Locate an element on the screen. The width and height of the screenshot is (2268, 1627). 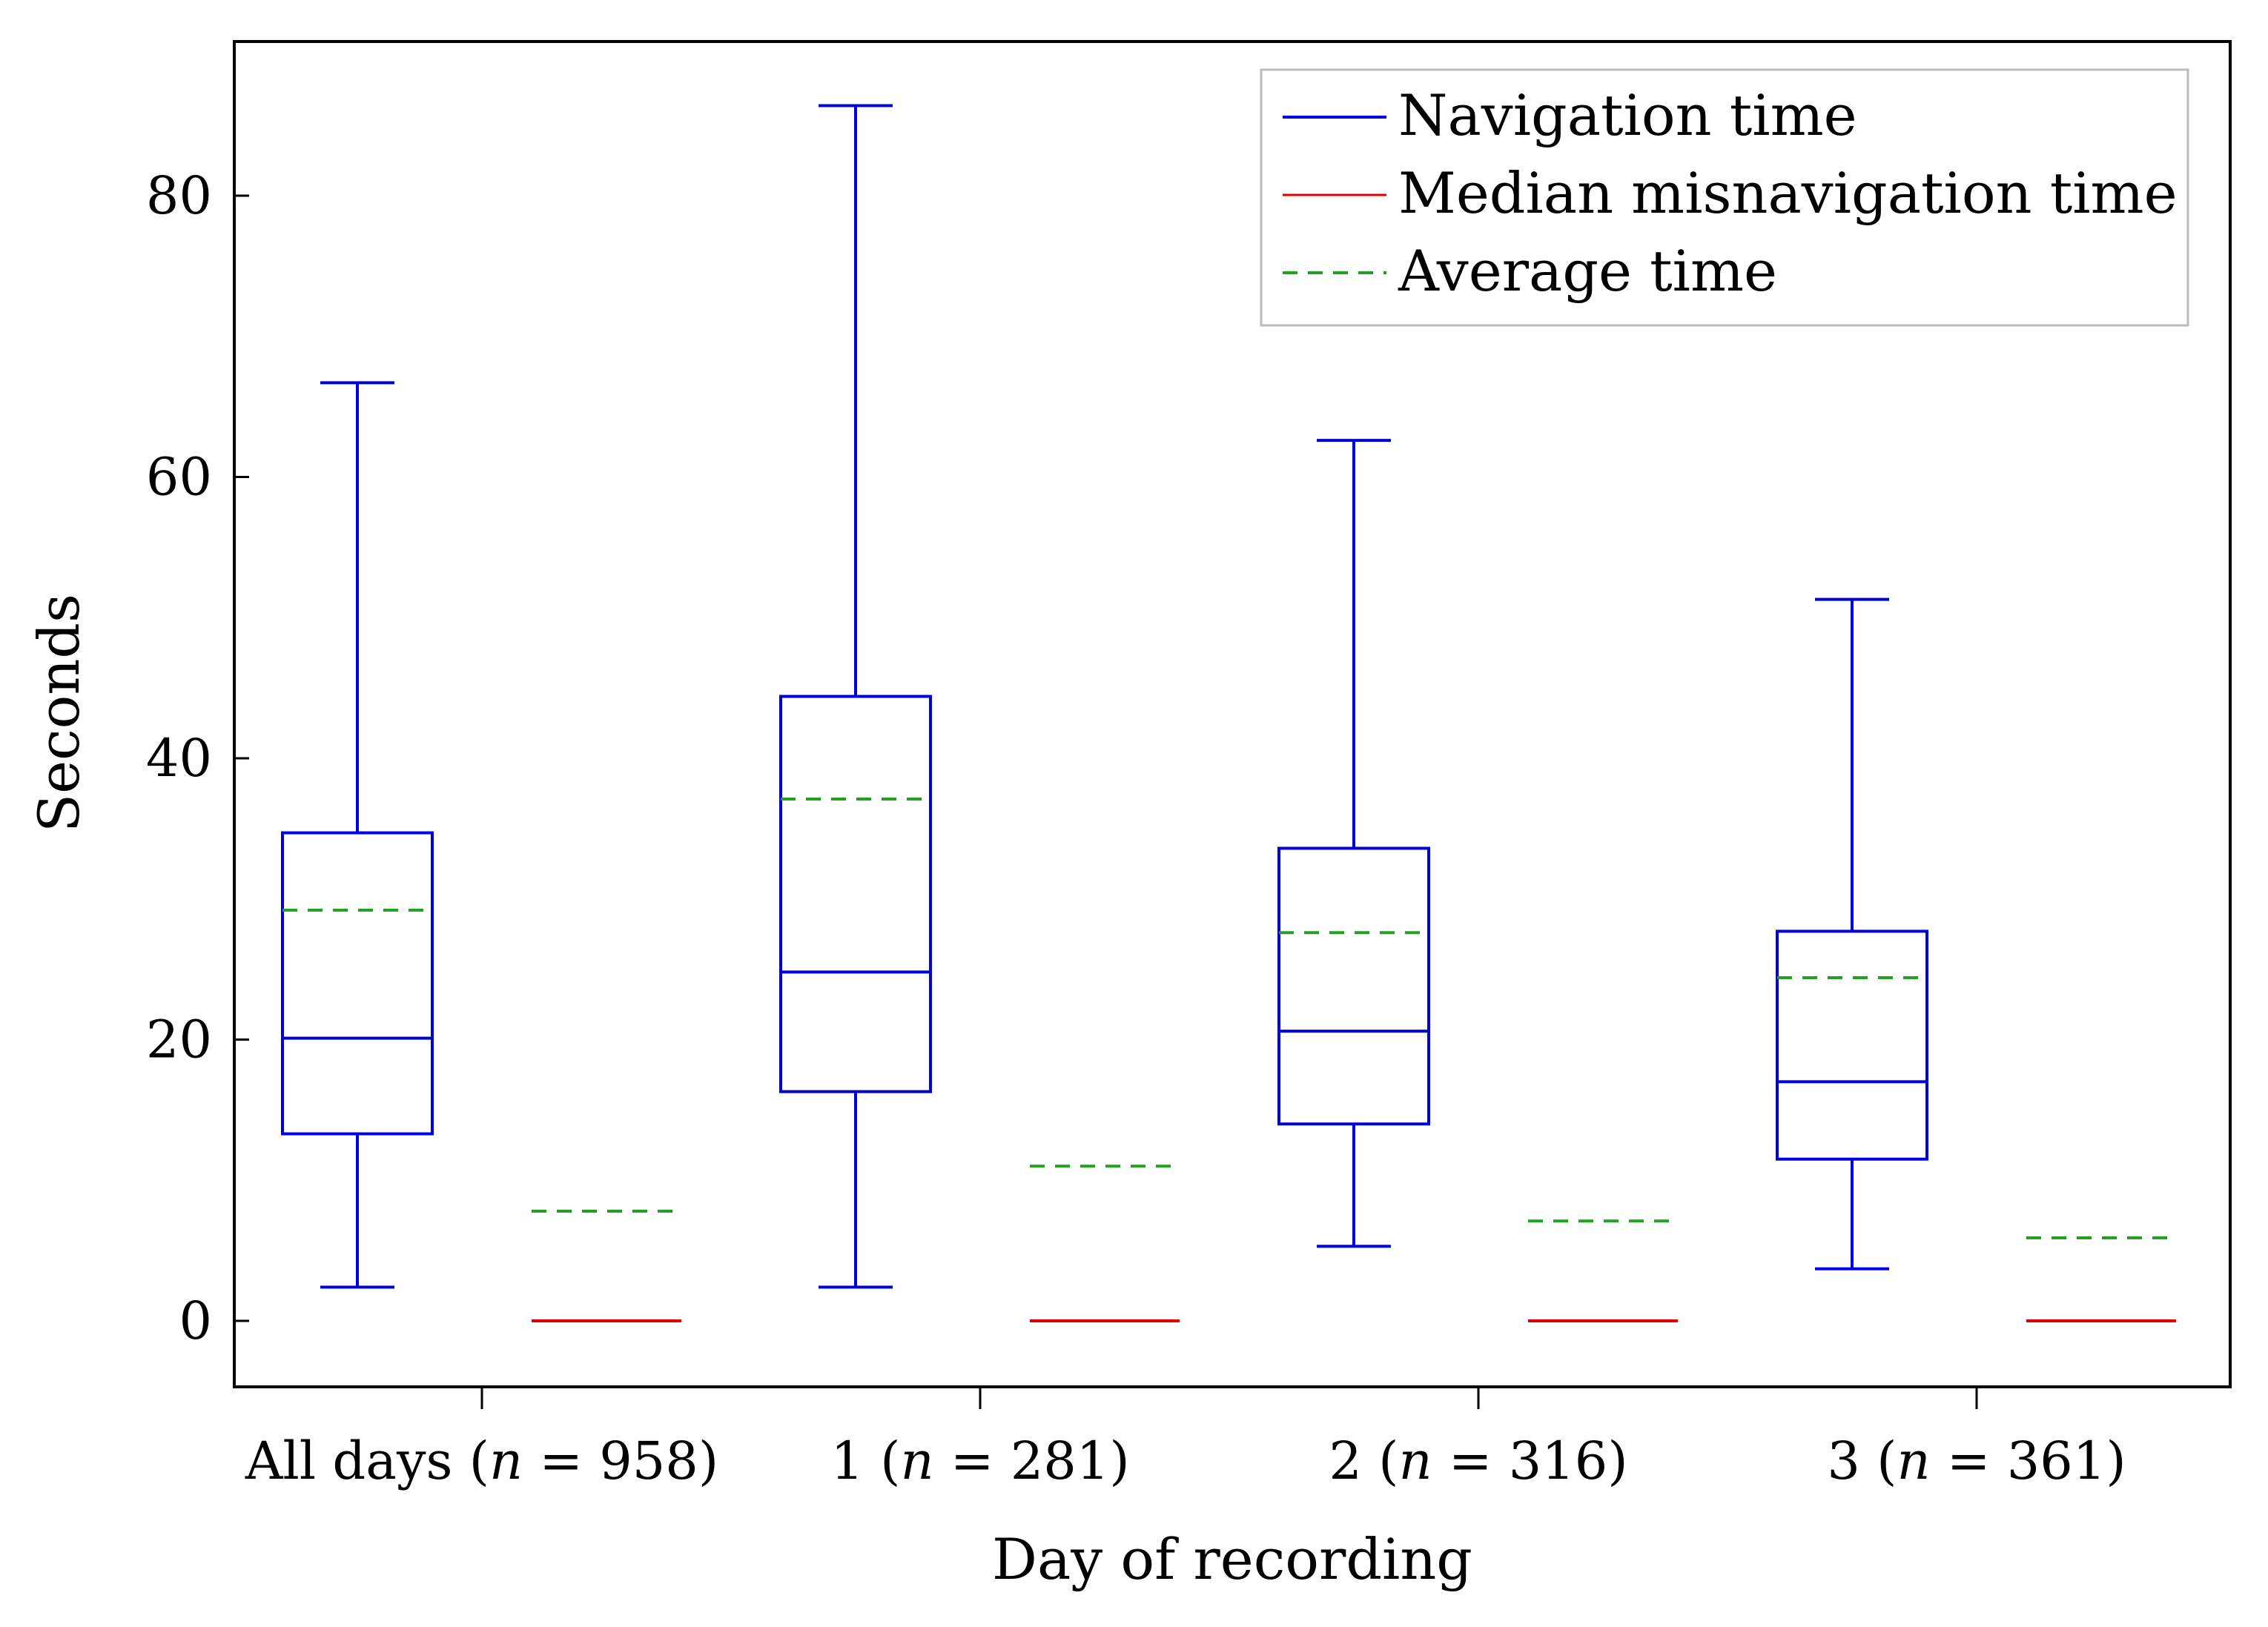
x-tick-label: 2 (n = 316) is located at coordinates (1478, 1461).